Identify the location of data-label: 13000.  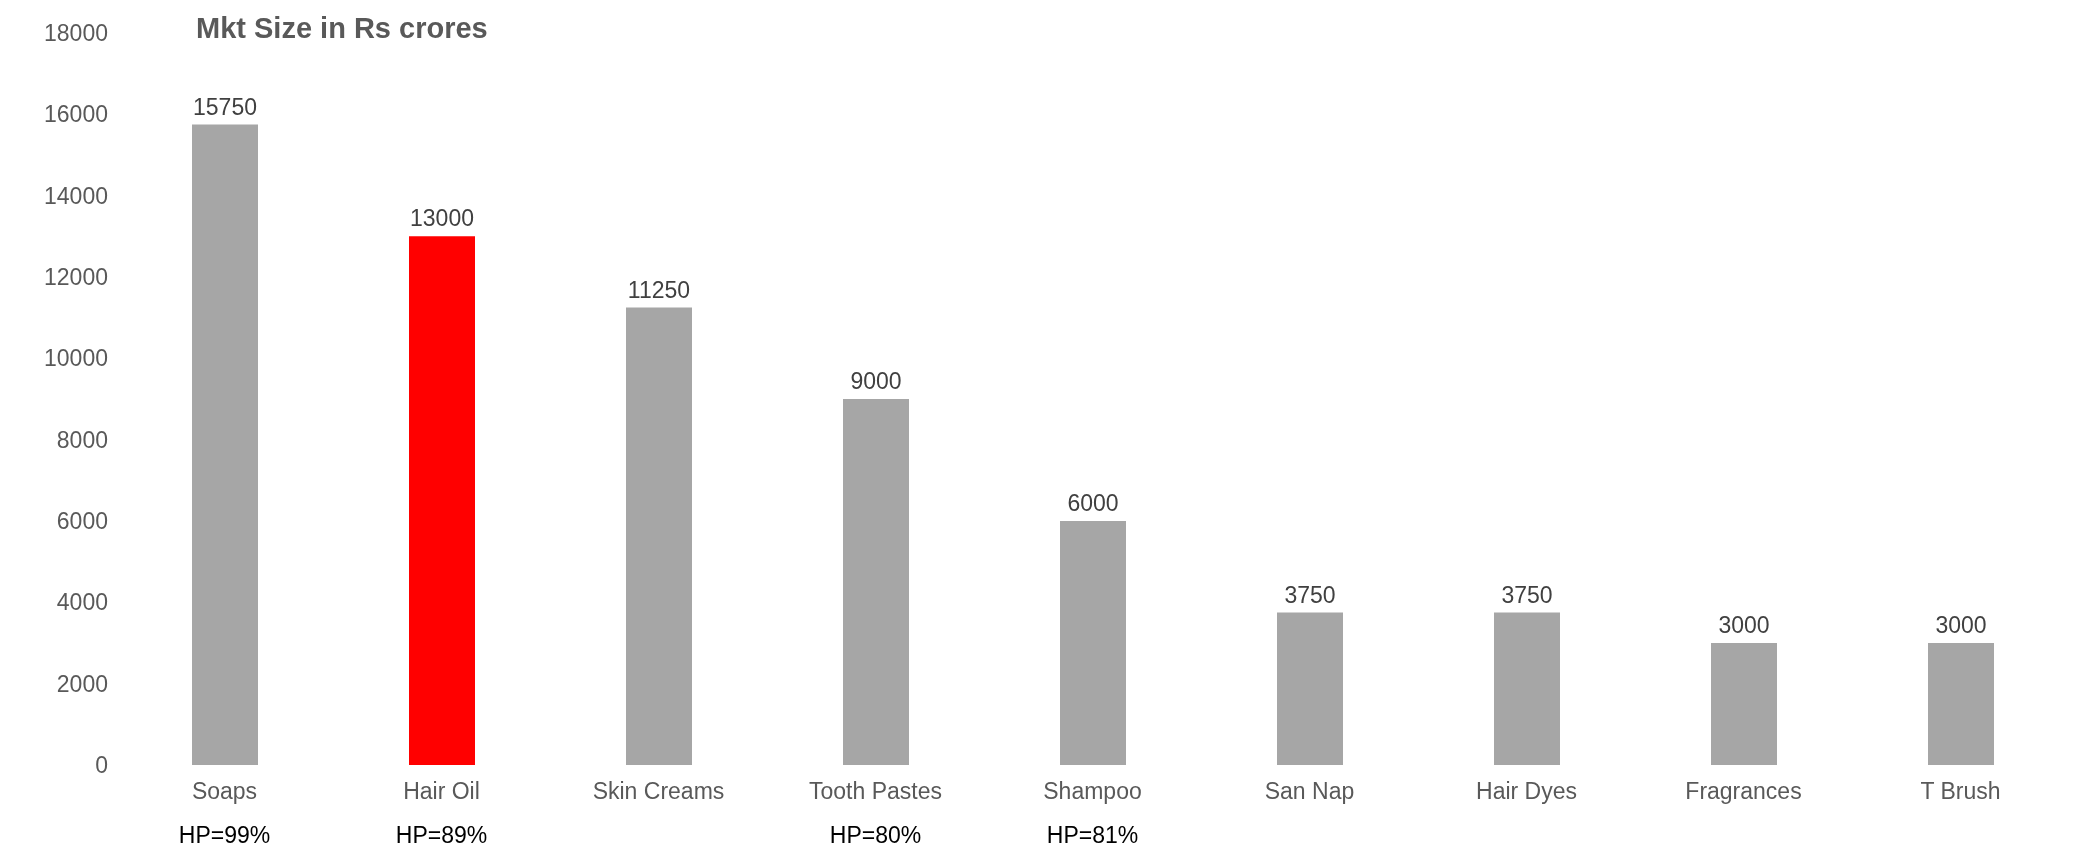
(442, 218).